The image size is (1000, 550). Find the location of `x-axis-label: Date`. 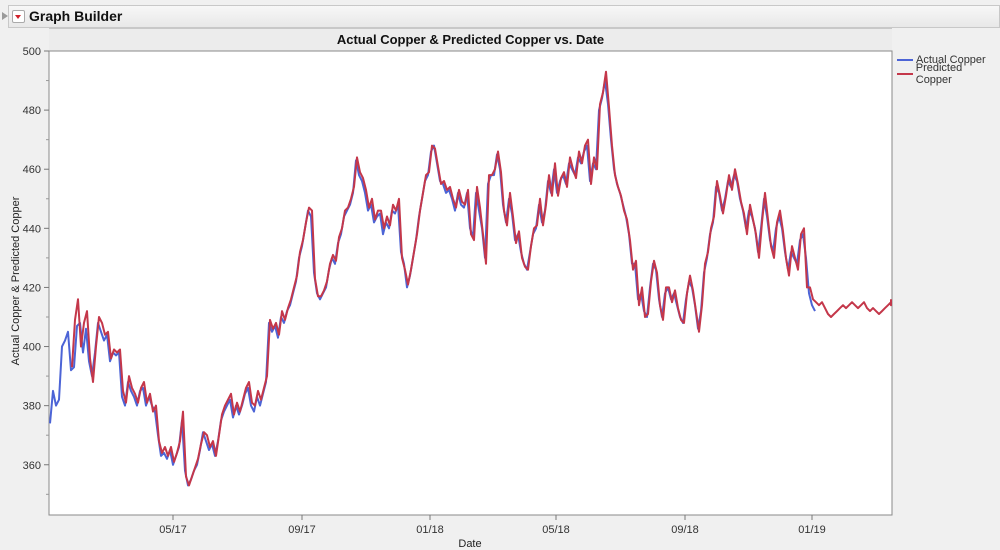

x-axis-label: Date is located at coordinates (470, 544).